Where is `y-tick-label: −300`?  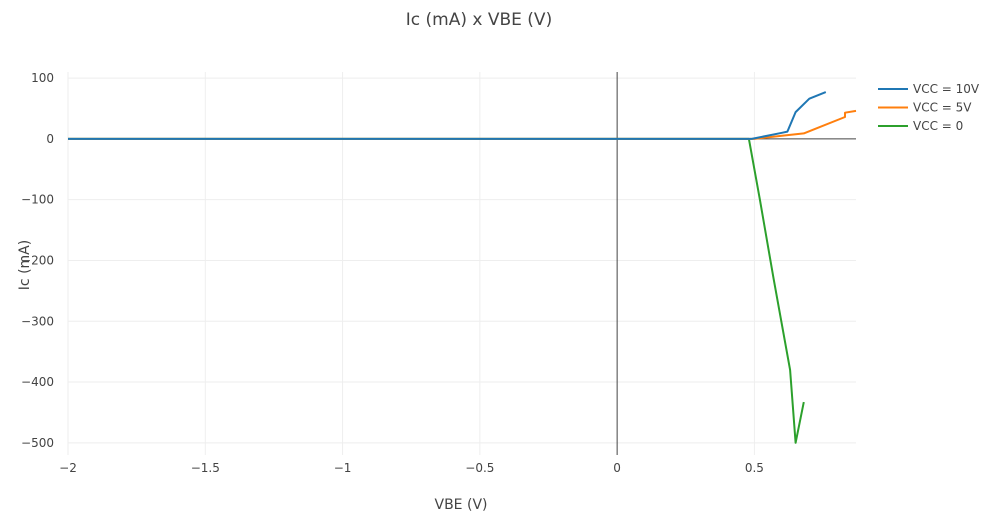
y-tick-label: −300 is located at coordinates (37, 321).